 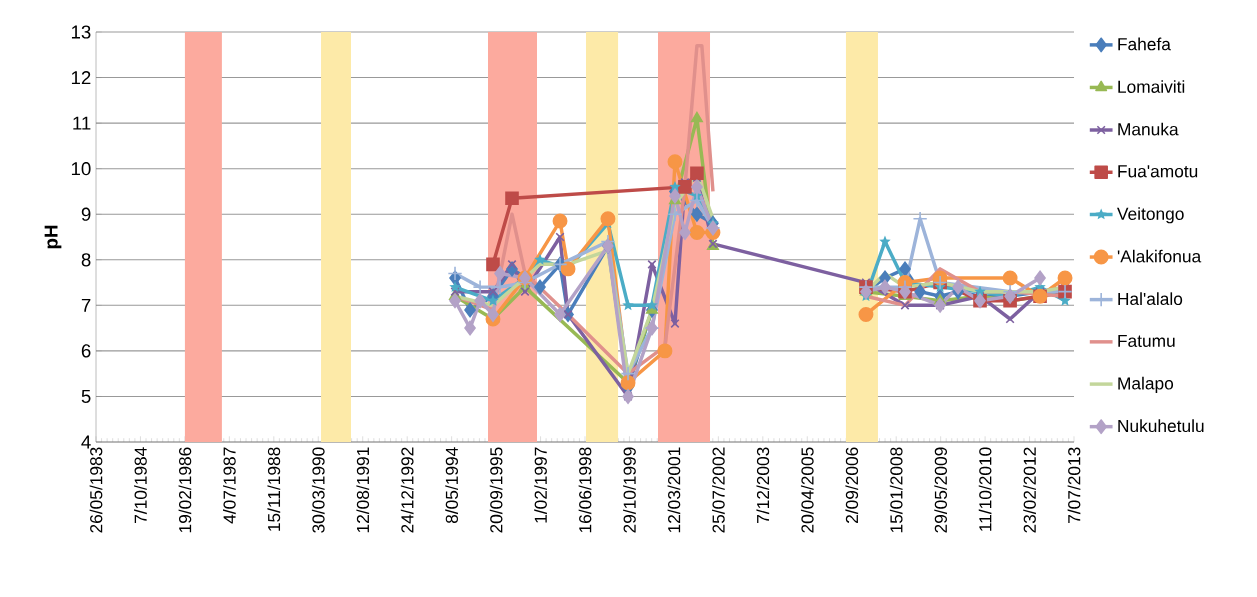 I want to click on y-tick-label: 5, so click(x=86, y=396).